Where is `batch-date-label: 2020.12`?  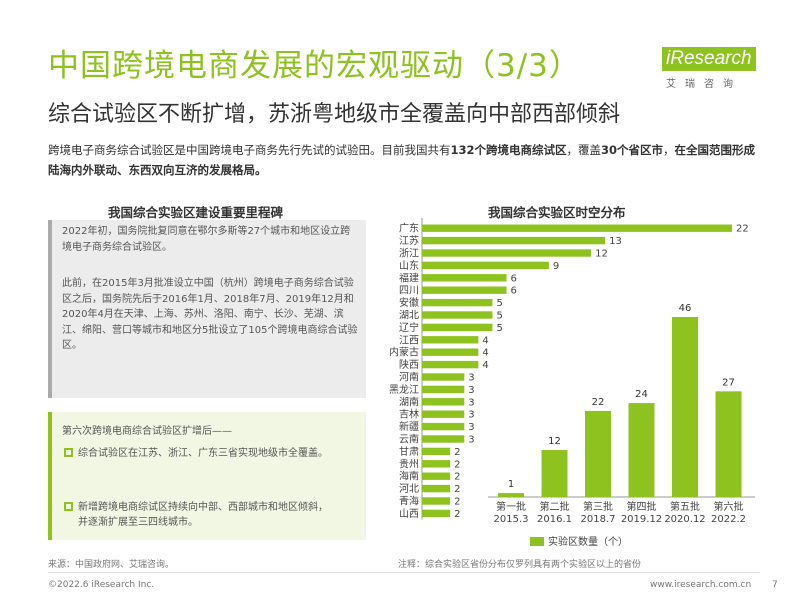
batch-date-label: 2020.12 is located at coordinates (684, 519).